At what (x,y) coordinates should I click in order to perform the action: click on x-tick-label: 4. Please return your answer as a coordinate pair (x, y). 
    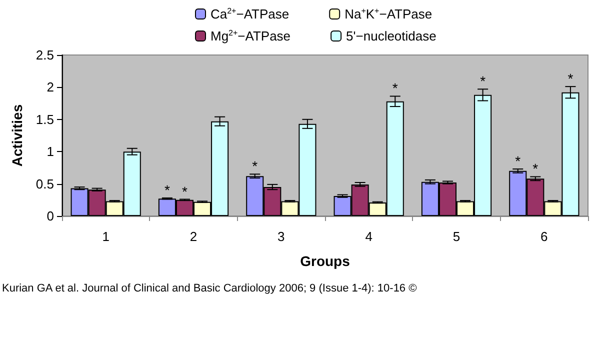
    Looking at the image, I should click on (368, 236).